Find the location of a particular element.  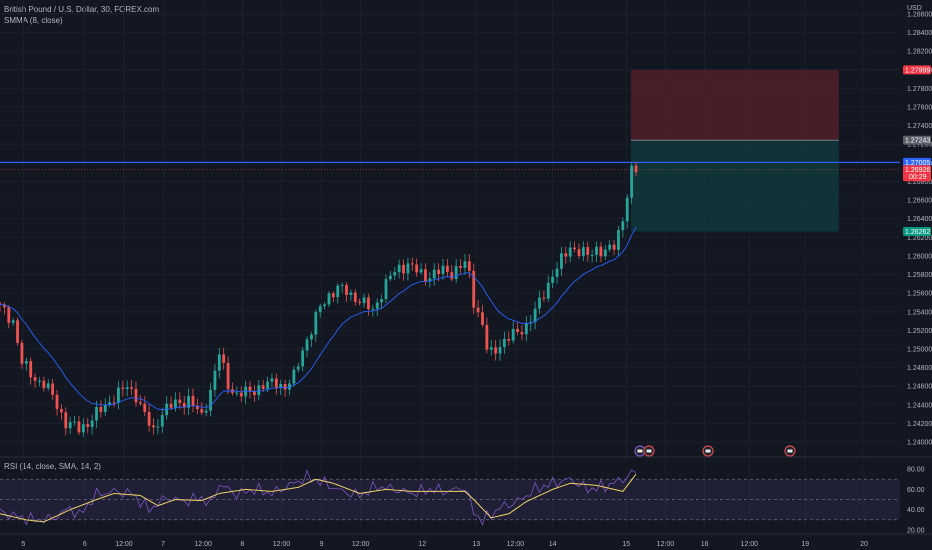

take-profit-zone is located at coordinates (734, 186).